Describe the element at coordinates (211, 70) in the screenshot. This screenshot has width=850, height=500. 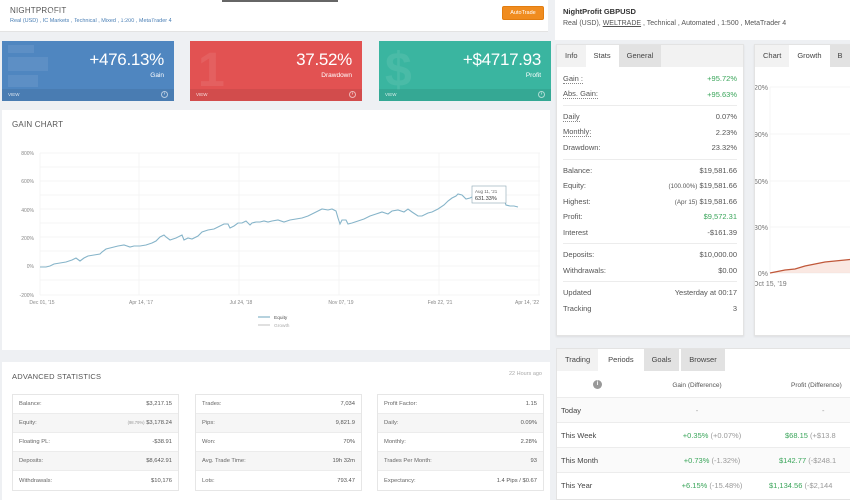
I see `drawdown-icon: 1` at that location.